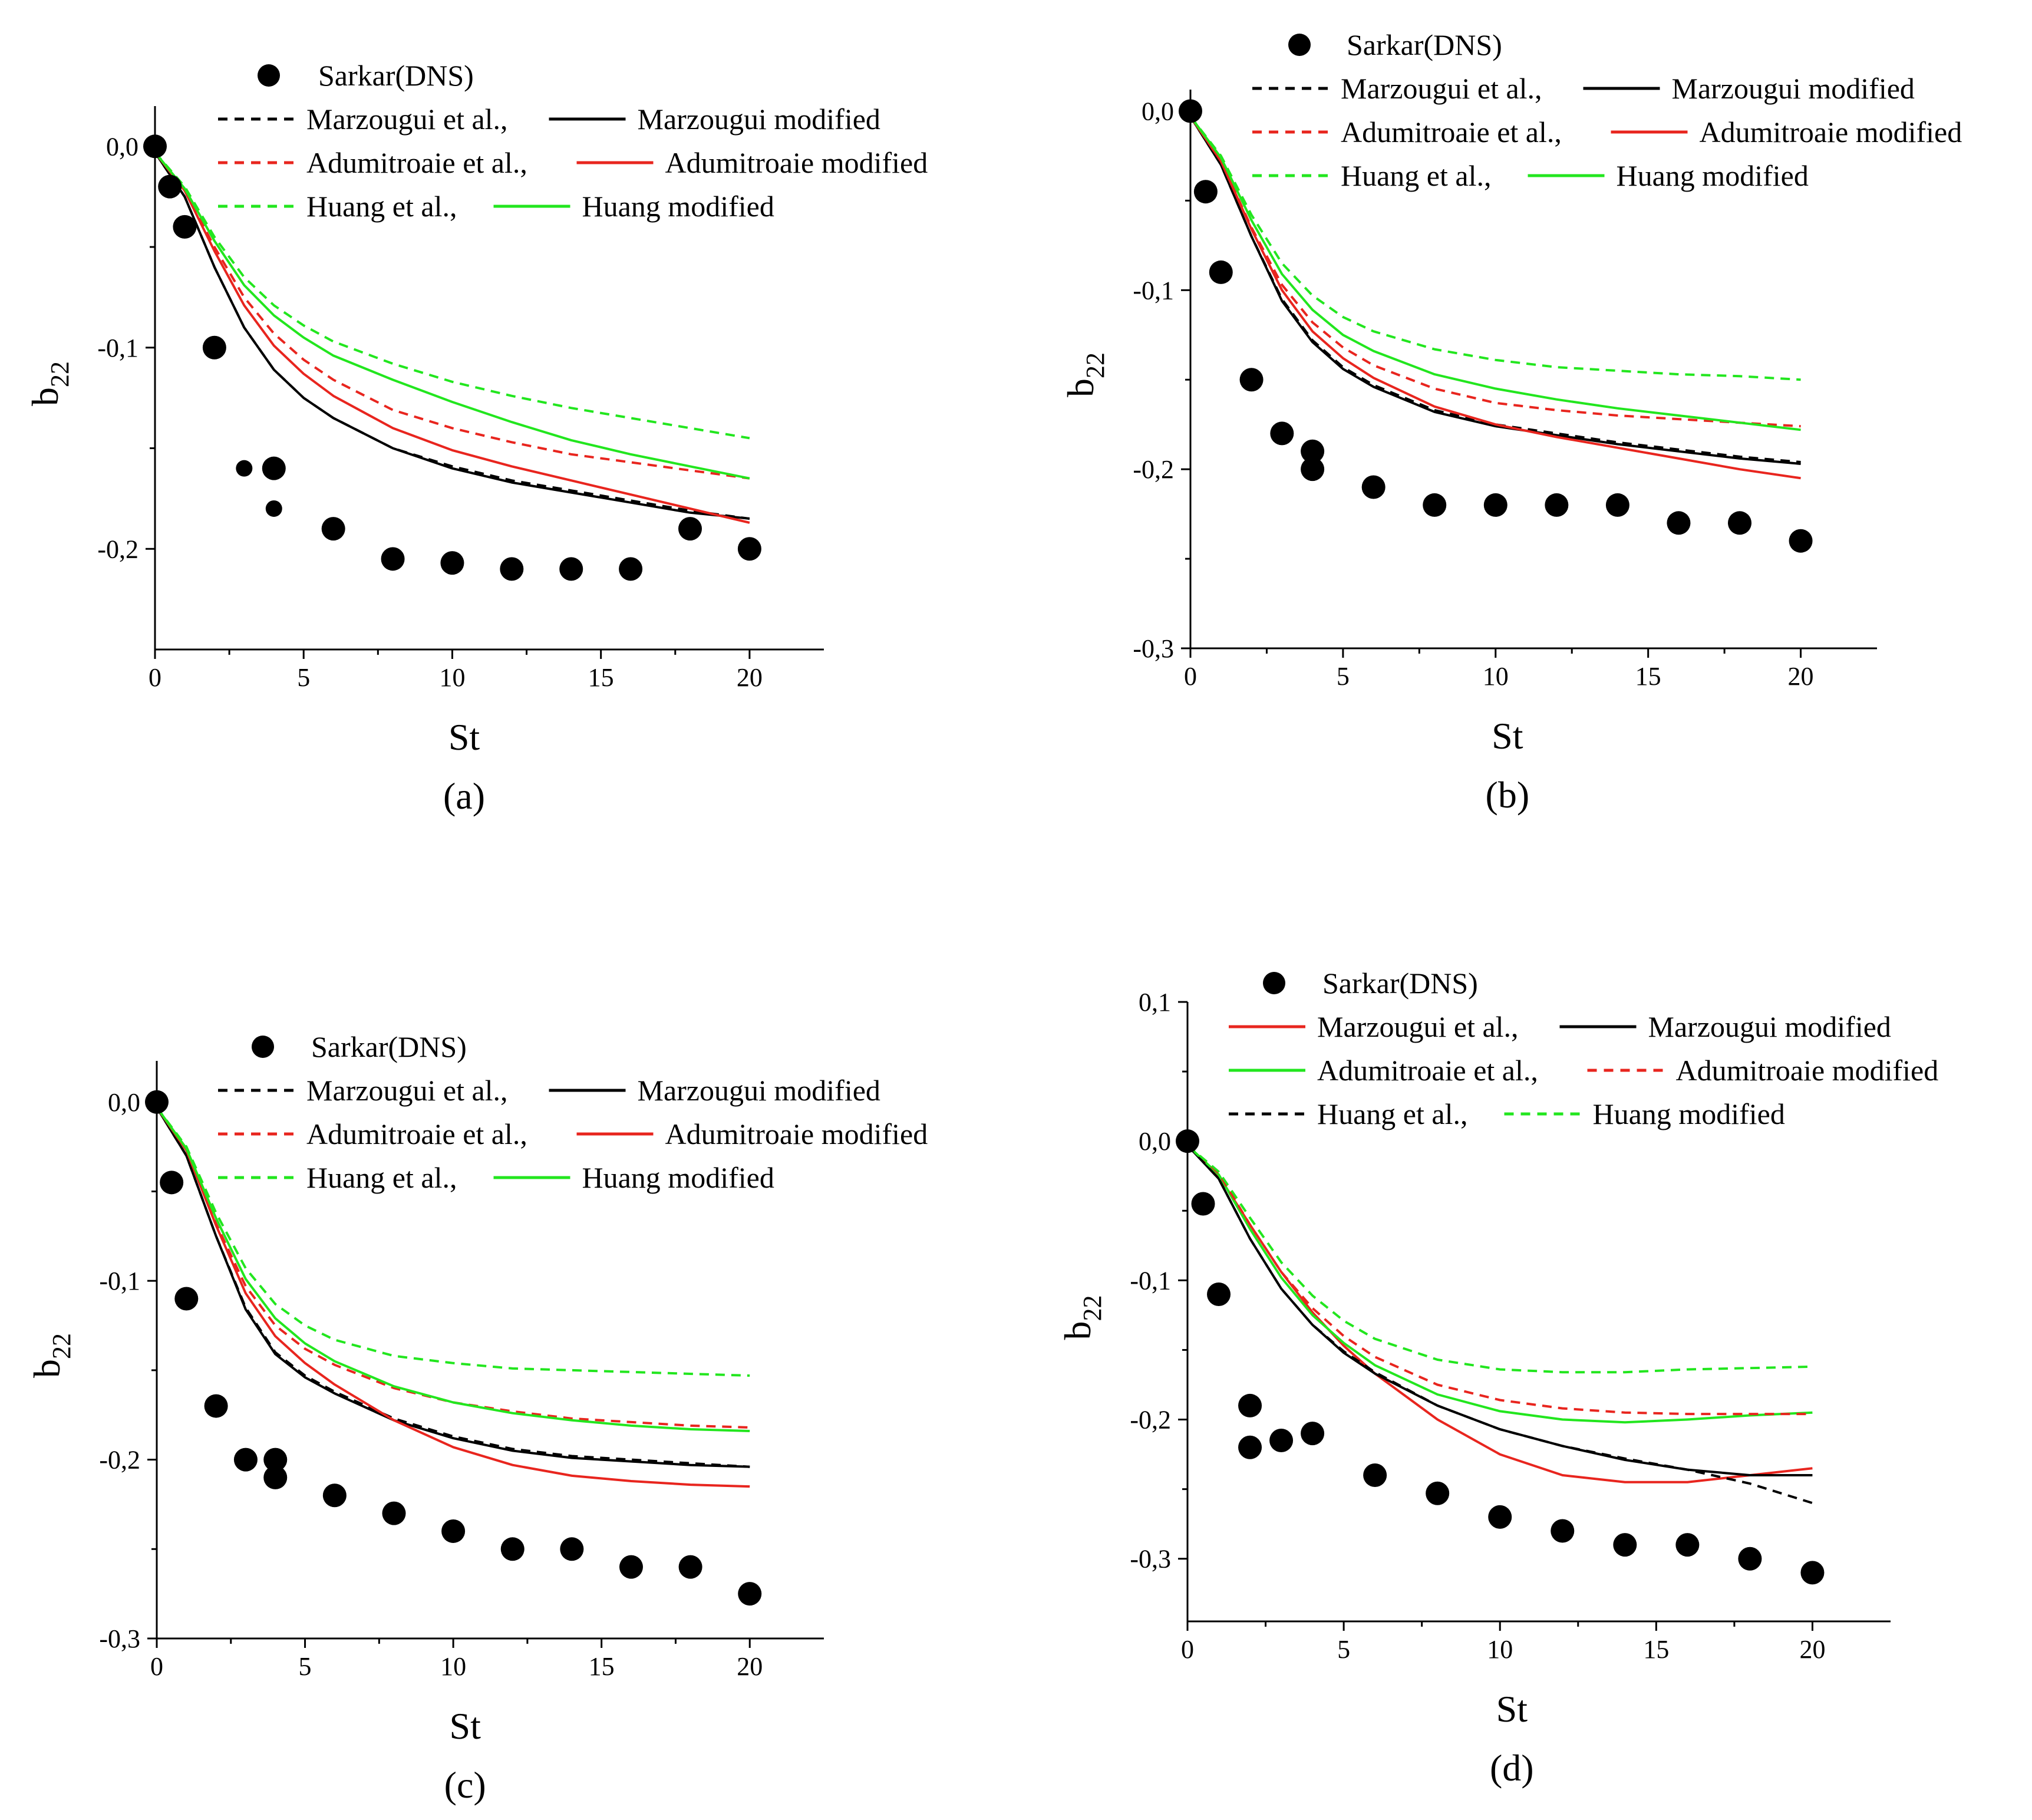  Describe the element at coordinates (389, 1046) in the screenshot. I see `legend-label: Sarkar(DNS)` at that location.